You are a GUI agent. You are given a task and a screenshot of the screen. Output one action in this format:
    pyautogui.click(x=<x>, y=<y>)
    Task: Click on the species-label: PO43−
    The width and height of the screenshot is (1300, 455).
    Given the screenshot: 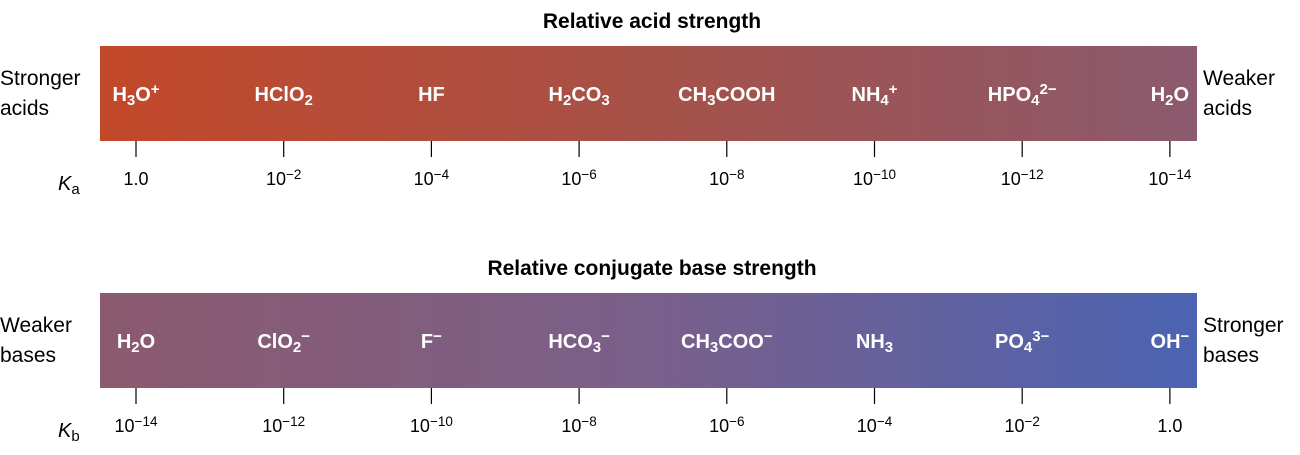 What is the action you would take?
    pyautogui.click(x=1022, y=342)
    